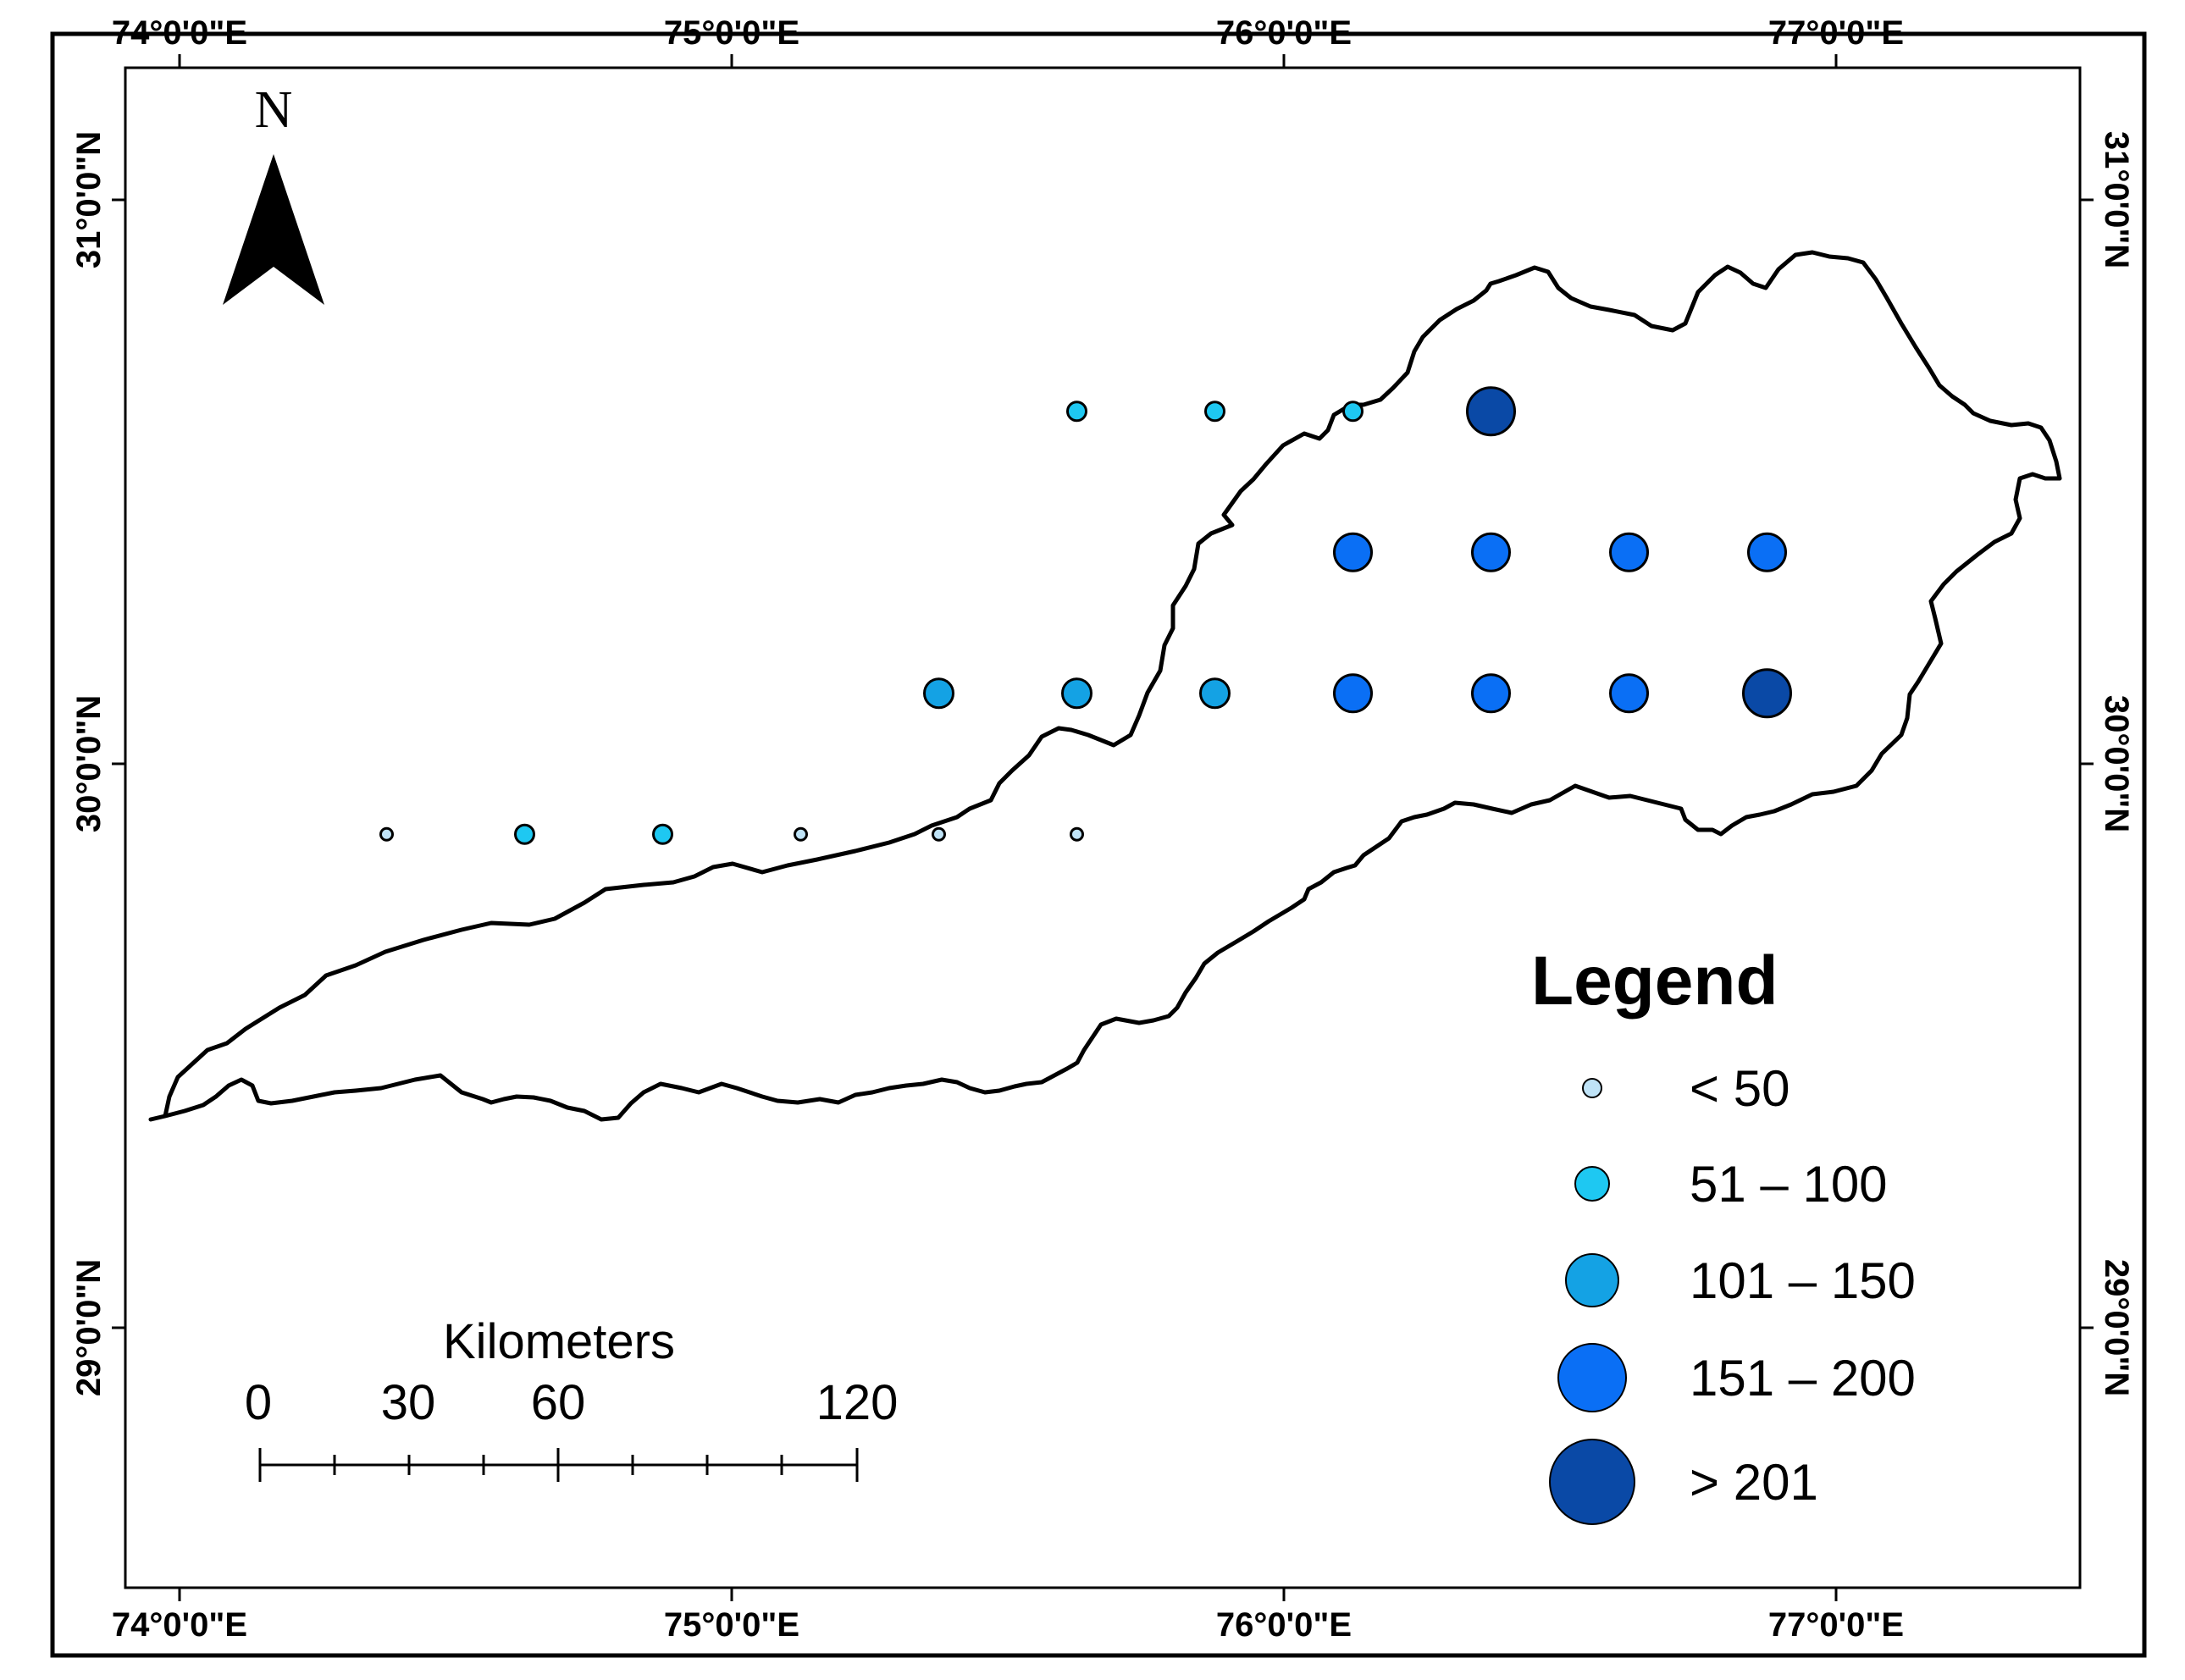 This screenshot has height=1680, width=2185. What do you see at coordinates (273, 193) in the screenshot?
I see `north-arrow-icon: N` at bounding box center [273, 193].